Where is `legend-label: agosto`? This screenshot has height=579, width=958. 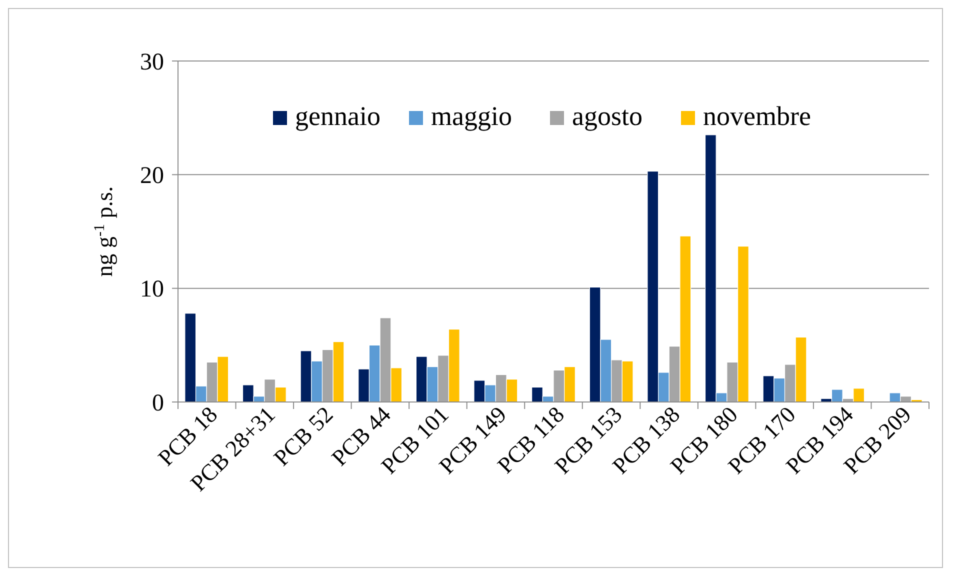 legend-label: agosto is located at coordinates (607, 116).